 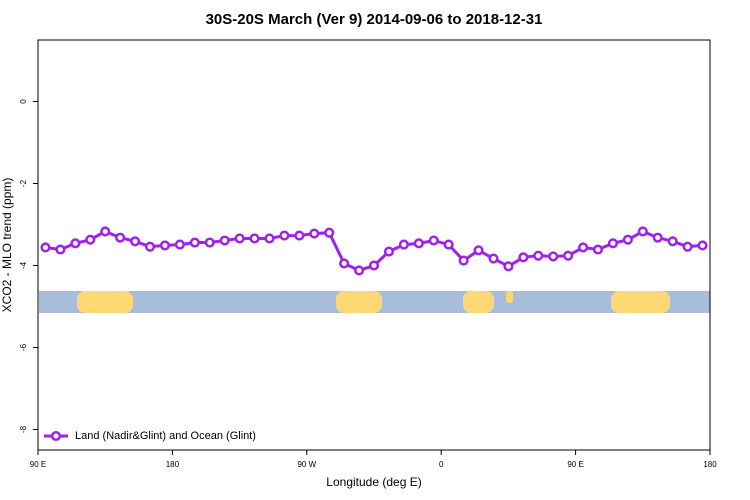 What do you see at coordinates (23, 183) in the screenshot?
I see `y-tick-label: -2` at bounding box center [23, 183].